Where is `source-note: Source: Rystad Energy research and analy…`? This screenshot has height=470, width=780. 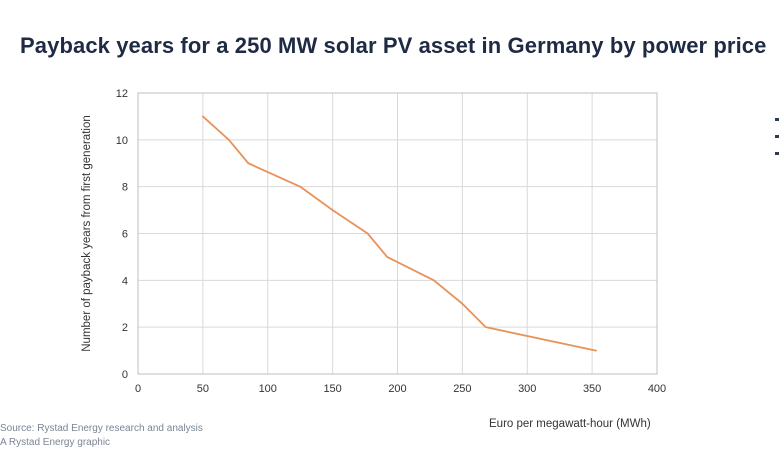 source-note: Source: Rystad Energy research and analy… is located at coordinates (101, 428).